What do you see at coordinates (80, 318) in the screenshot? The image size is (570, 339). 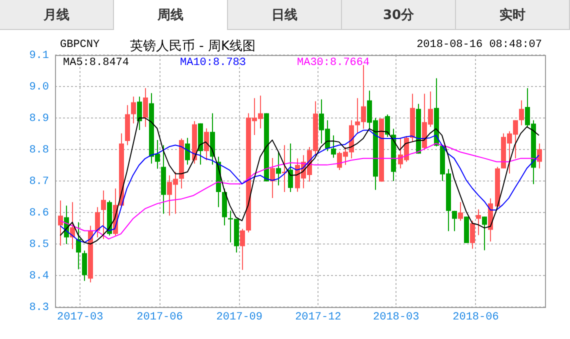 I see `x-tick-label: 2017-03` at bounding box center [80, 318].